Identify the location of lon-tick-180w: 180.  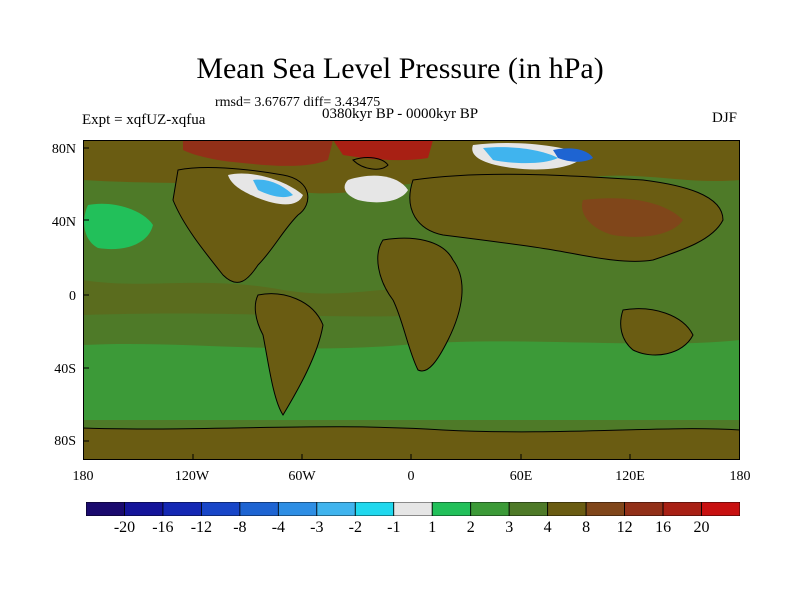
(83, 476).